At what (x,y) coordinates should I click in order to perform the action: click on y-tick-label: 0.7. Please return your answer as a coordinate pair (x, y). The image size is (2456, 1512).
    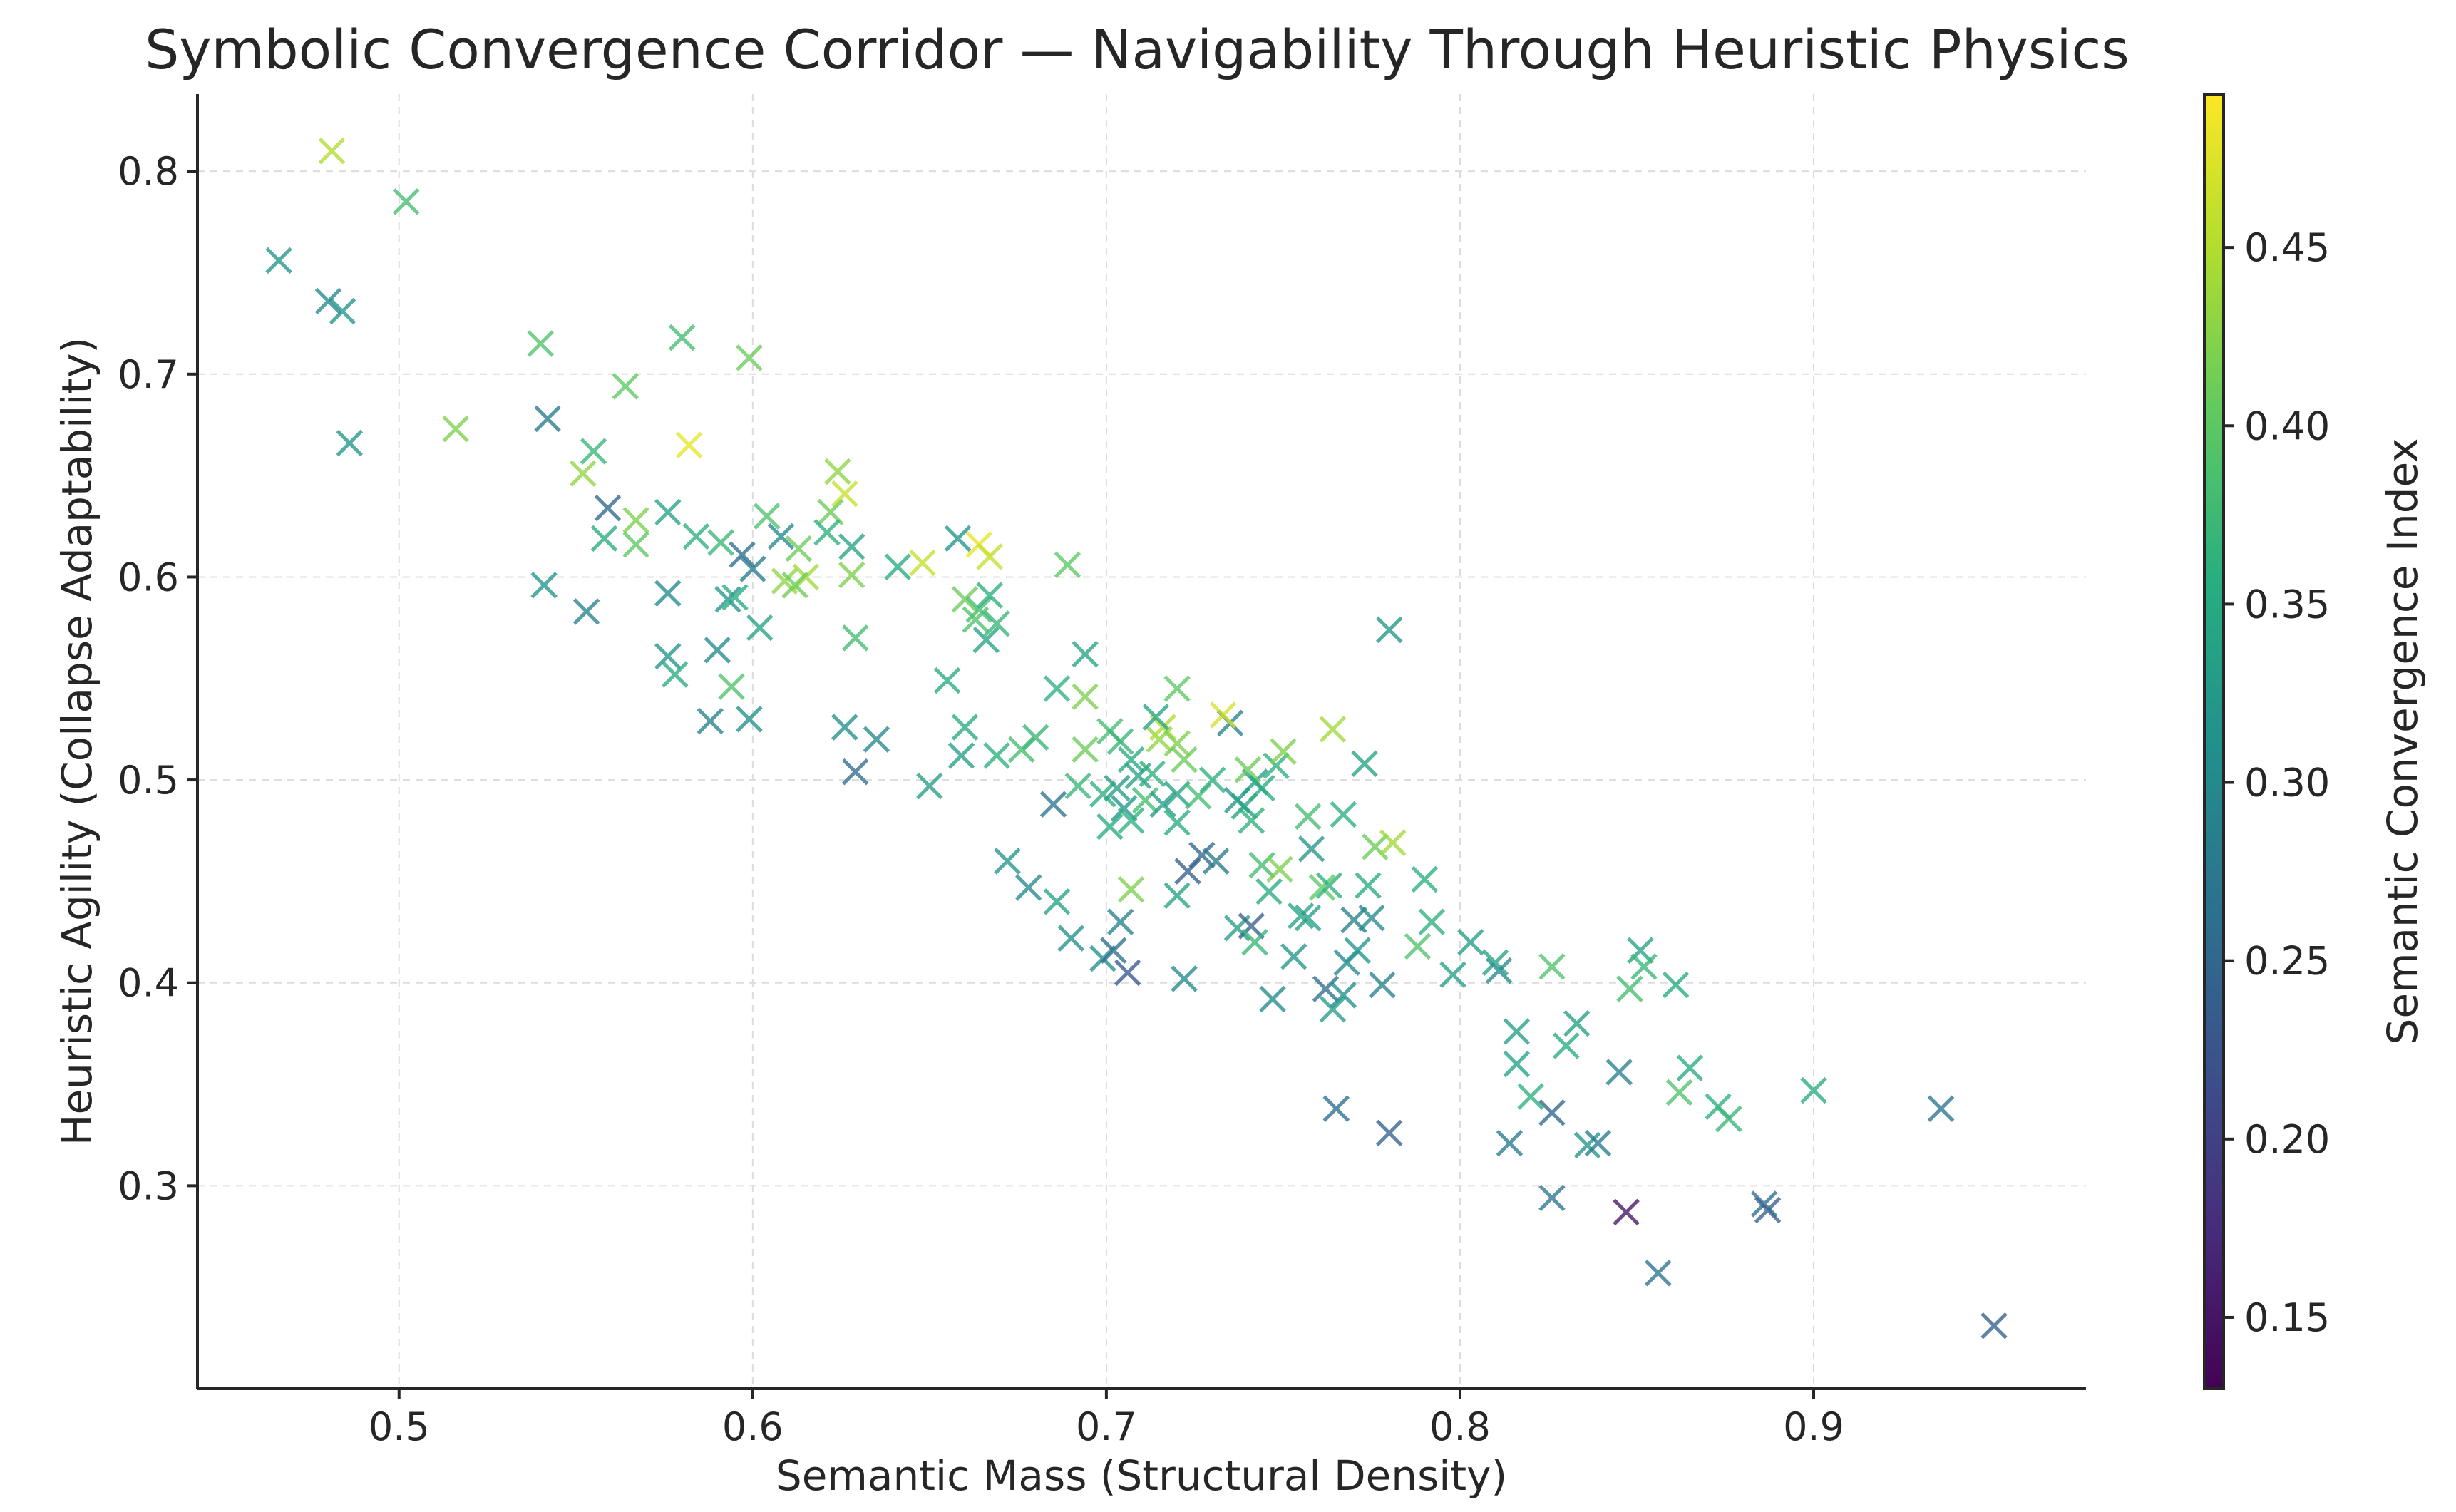
    Looking at the image, I should click on (148, 374).